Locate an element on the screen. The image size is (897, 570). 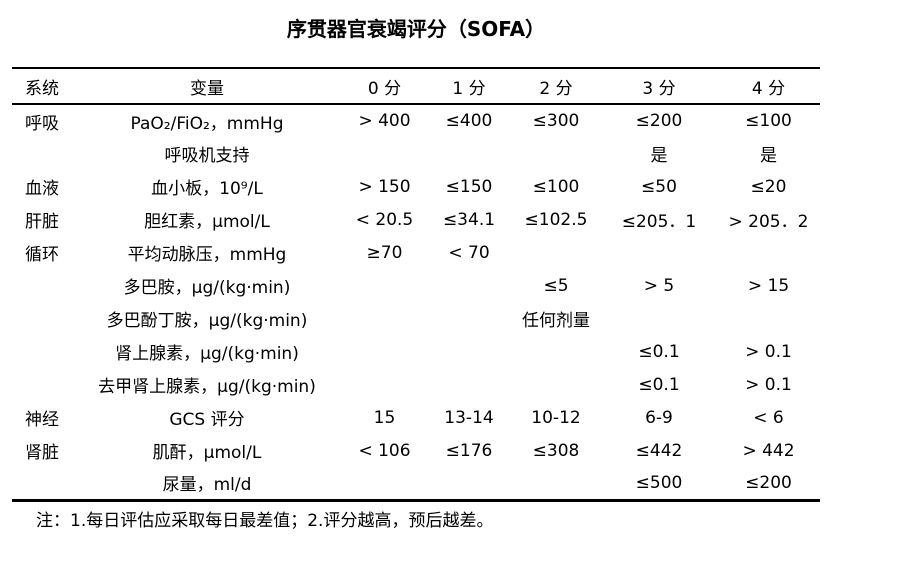
score-cell: ≤20 is located at coordinates (768, 186).